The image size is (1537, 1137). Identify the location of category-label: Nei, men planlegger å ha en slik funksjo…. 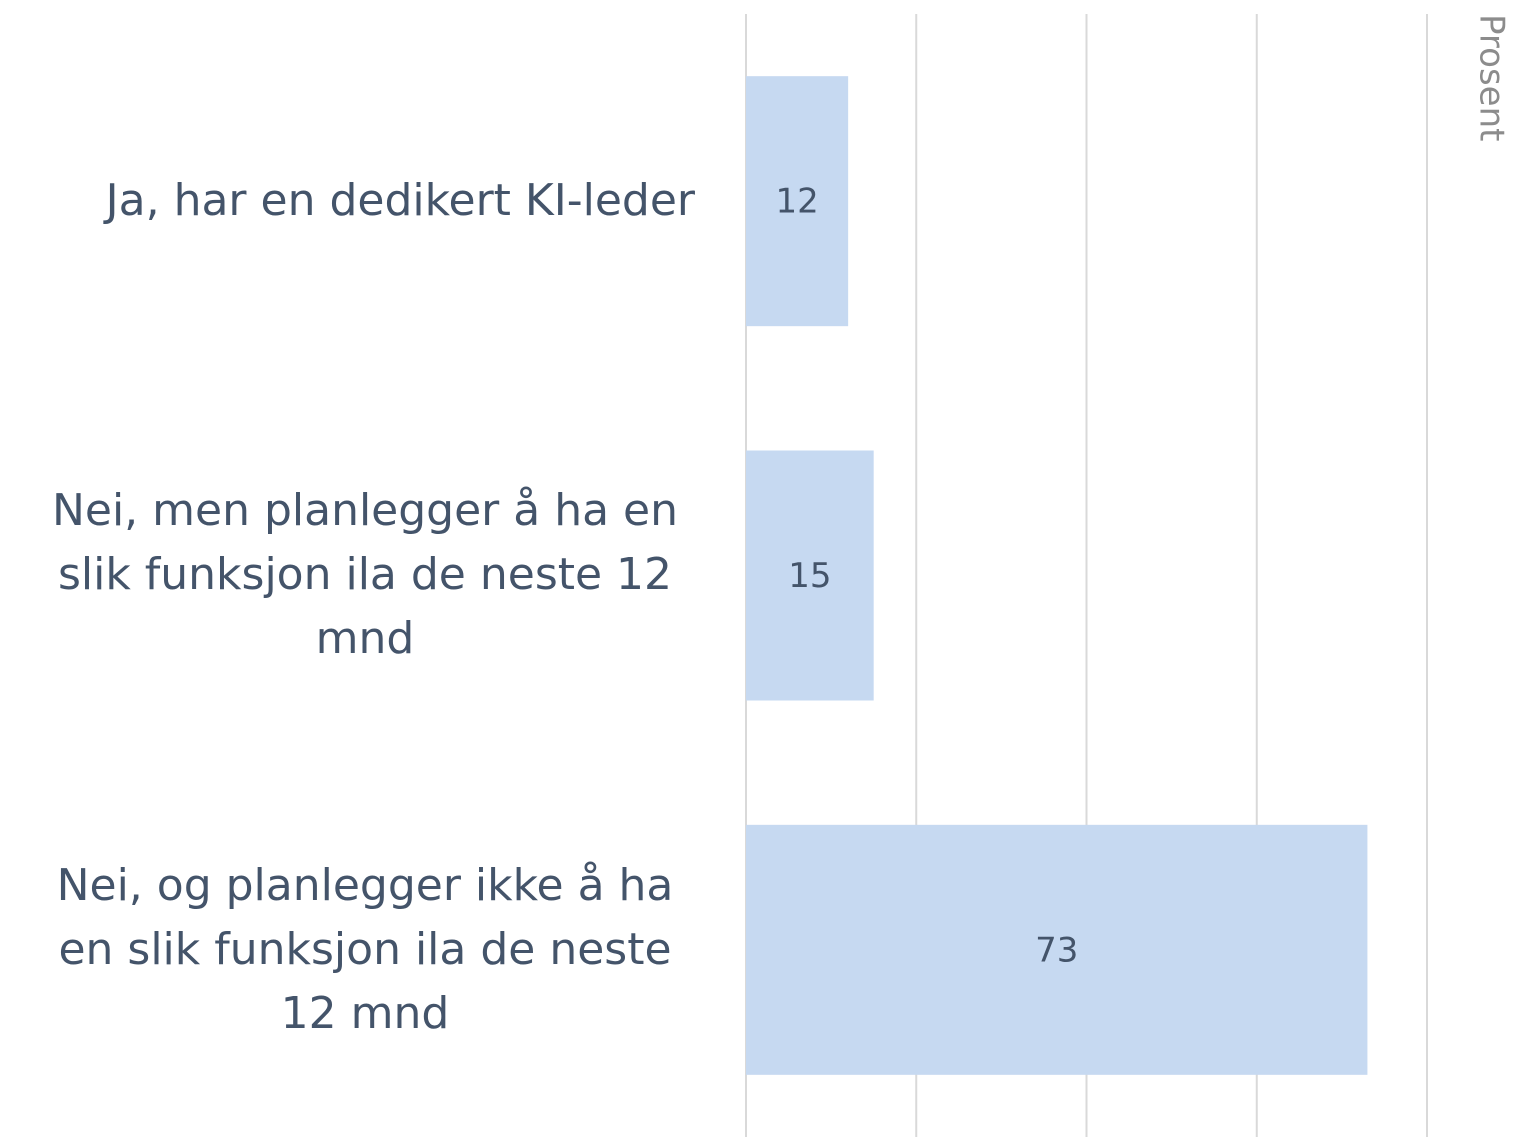
(365, 575).